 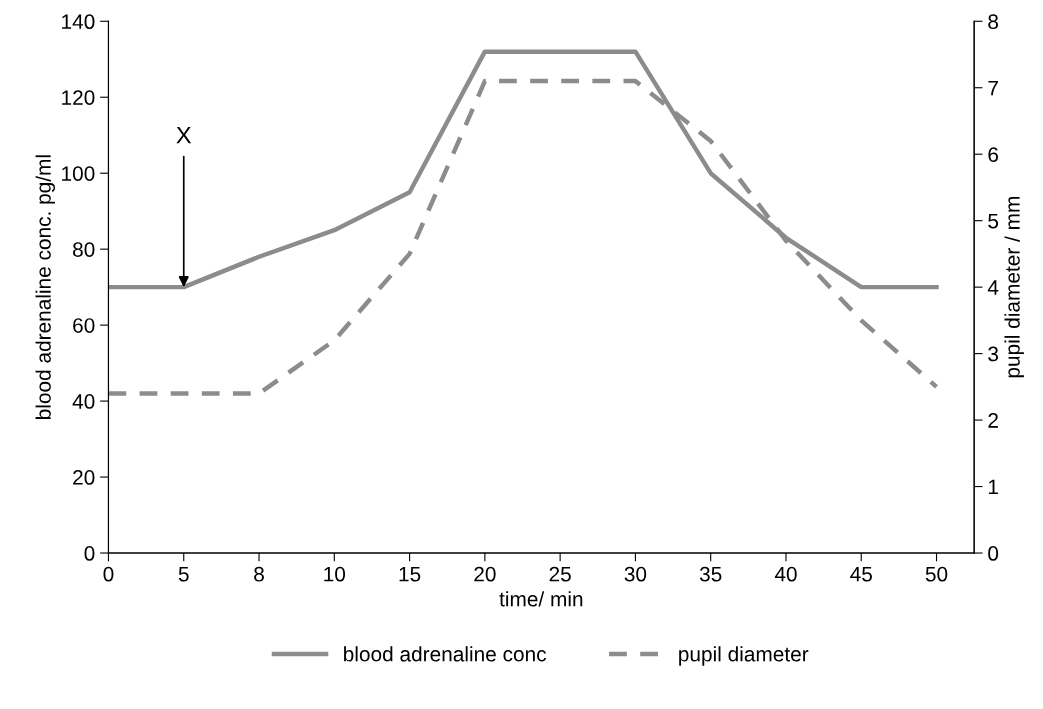 I want to click on x-tick-label: 0, so click(x=108, y=574).